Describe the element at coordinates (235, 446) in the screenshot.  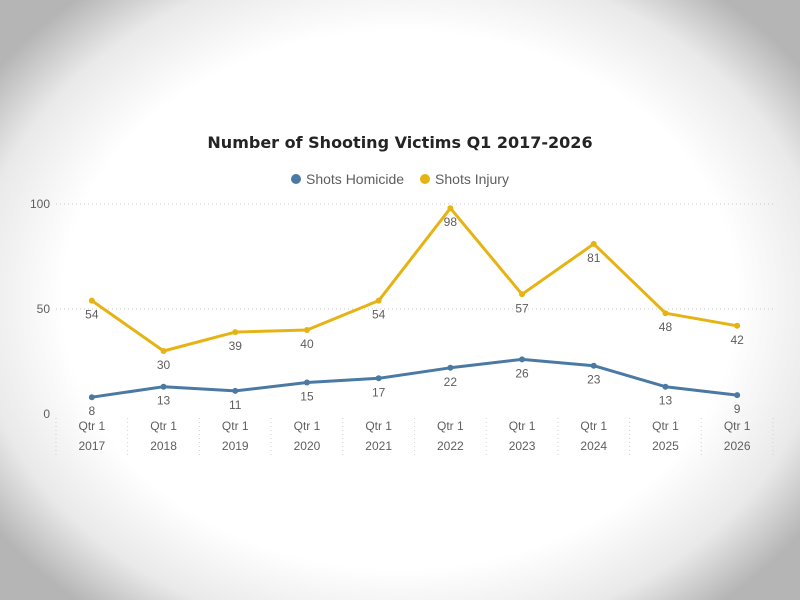
I see `x-tick-label-year: 2019` at that location.